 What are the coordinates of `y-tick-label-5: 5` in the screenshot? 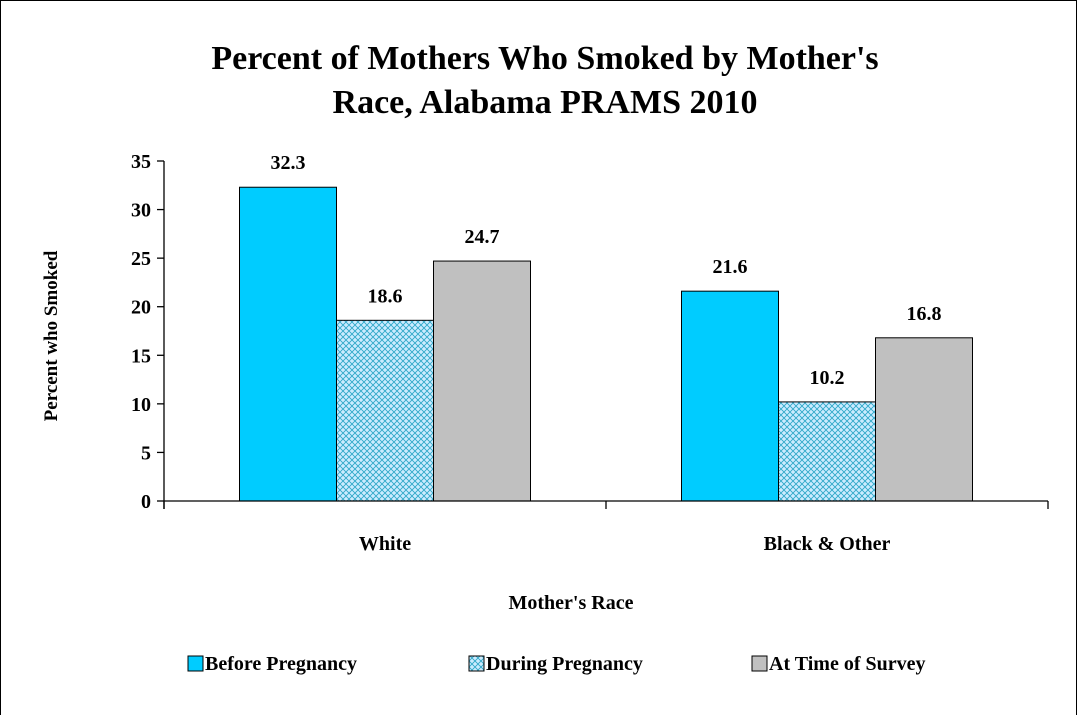 It's located at (146, 453).